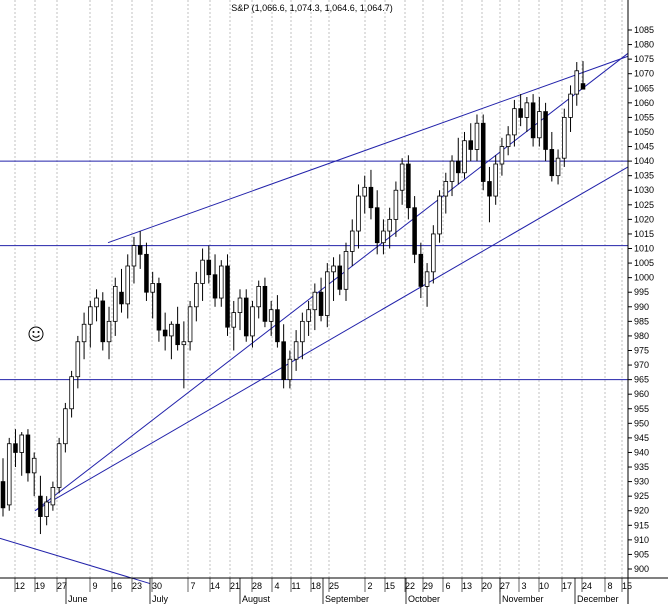  What do you see at coordinates (641, 511) in the screenshot?
I see `y-tick-label: 920` at bounding box center [641, 511].